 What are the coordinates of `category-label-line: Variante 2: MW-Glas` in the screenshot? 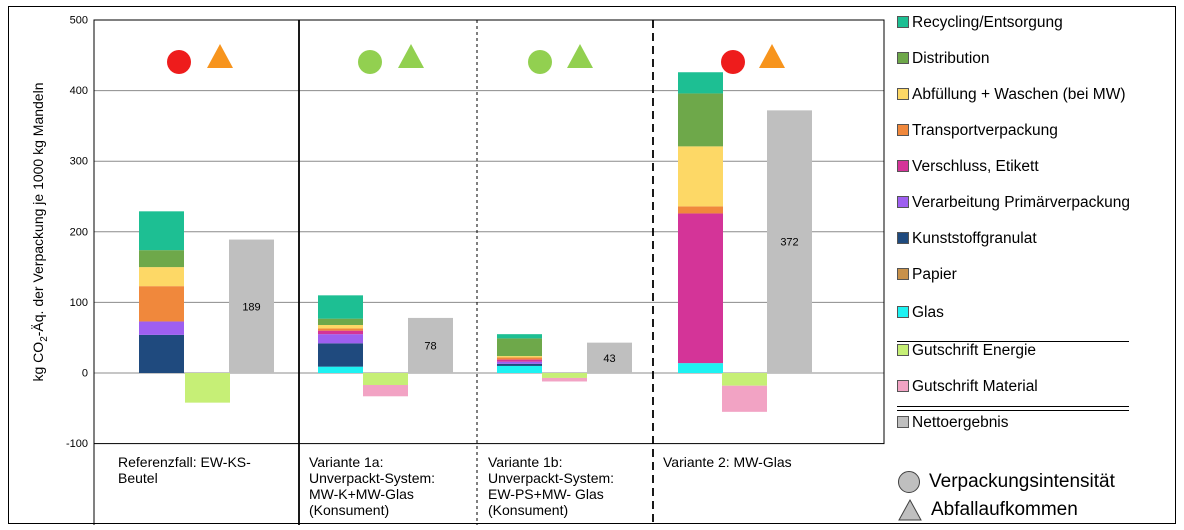 It's located at (727, 462).